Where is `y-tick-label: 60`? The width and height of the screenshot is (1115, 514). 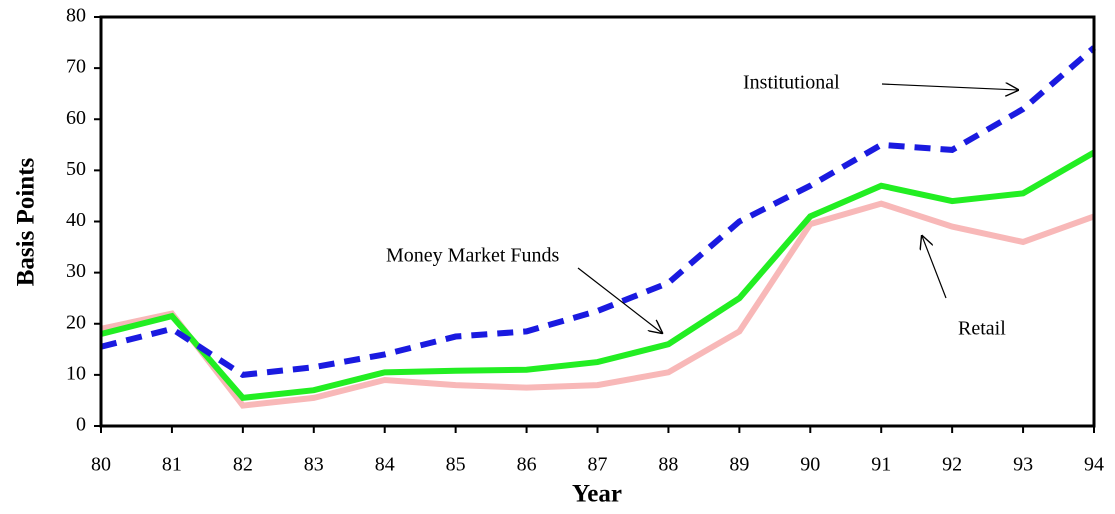
y-tick-label: 60 is located at coordinates (76, 118).